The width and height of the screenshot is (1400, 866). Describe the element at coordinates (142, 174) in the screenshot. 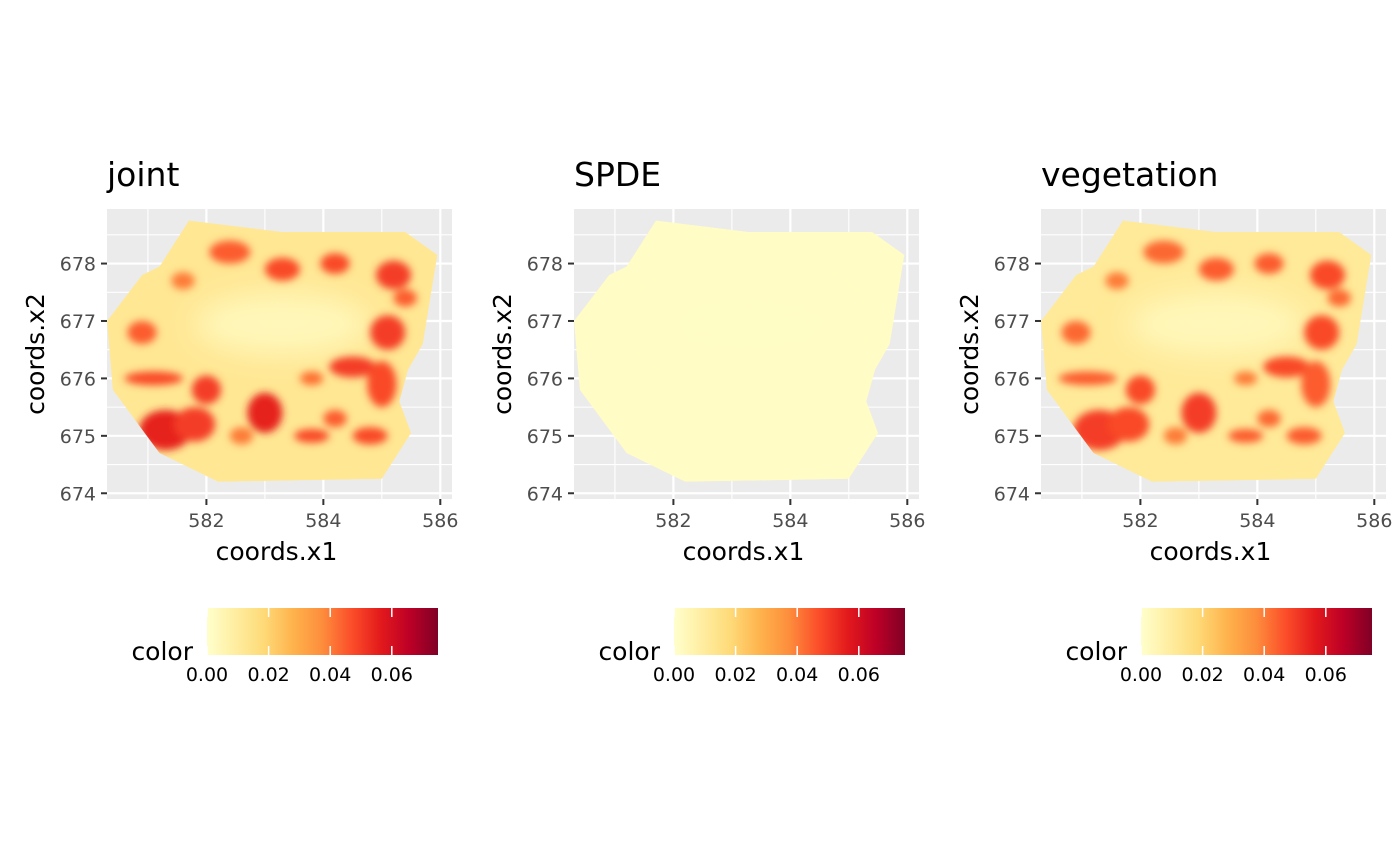

I see `panel-title: joint` at that location.